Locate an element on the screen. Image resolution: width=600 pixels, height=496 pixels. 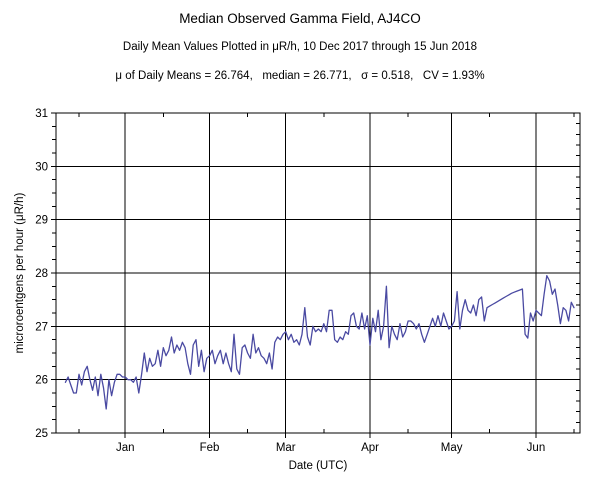
x-tick-label: Apr is located at coordinates (370, 448).